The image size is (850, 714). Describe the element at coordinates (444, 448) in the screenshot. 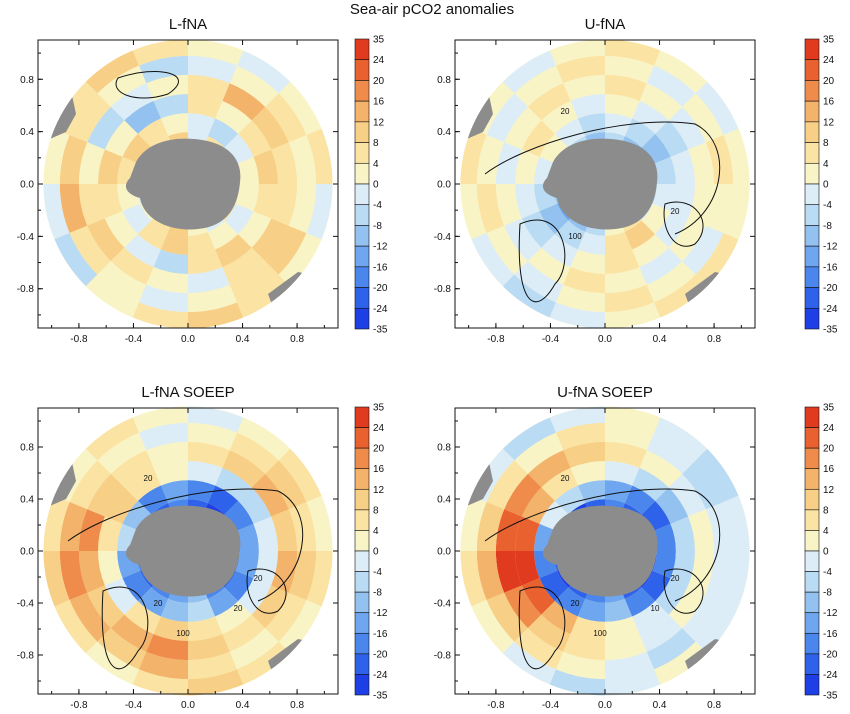

I see `y-tick-label: 0.8` at that location.